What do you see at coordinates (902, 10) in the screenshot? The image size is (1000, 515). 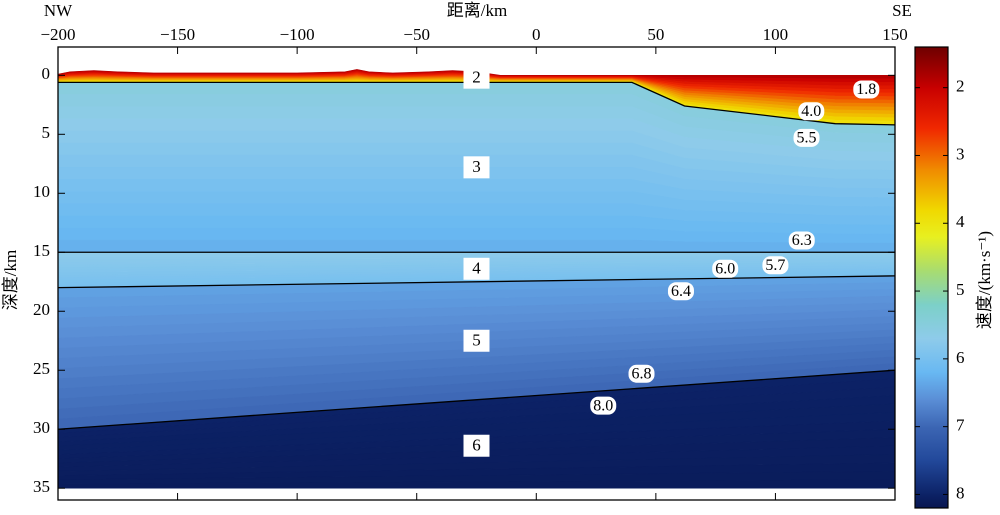 I see `right-label: SE` at bounding box center [902, 10].